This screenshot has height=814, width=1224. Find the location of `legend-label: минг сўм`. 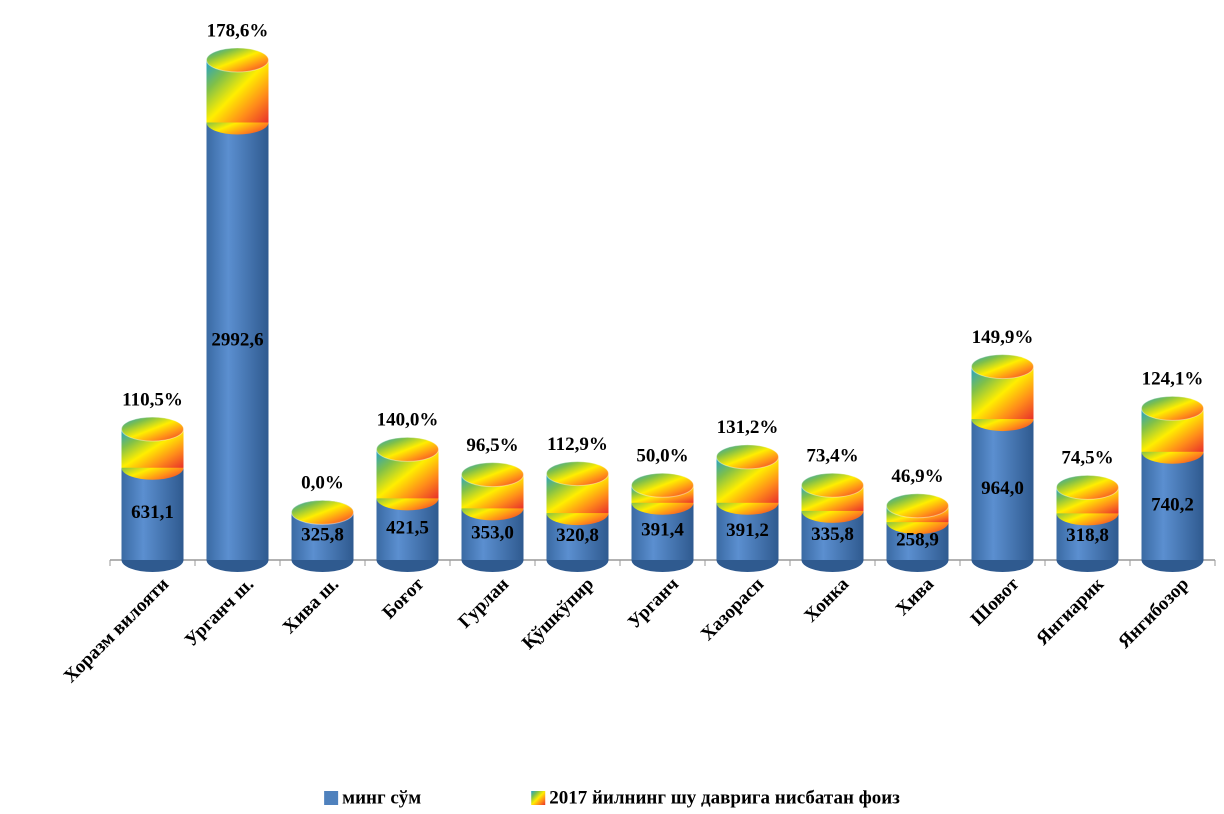

legend-label: минг сўм is located at coordinates (381, 797).